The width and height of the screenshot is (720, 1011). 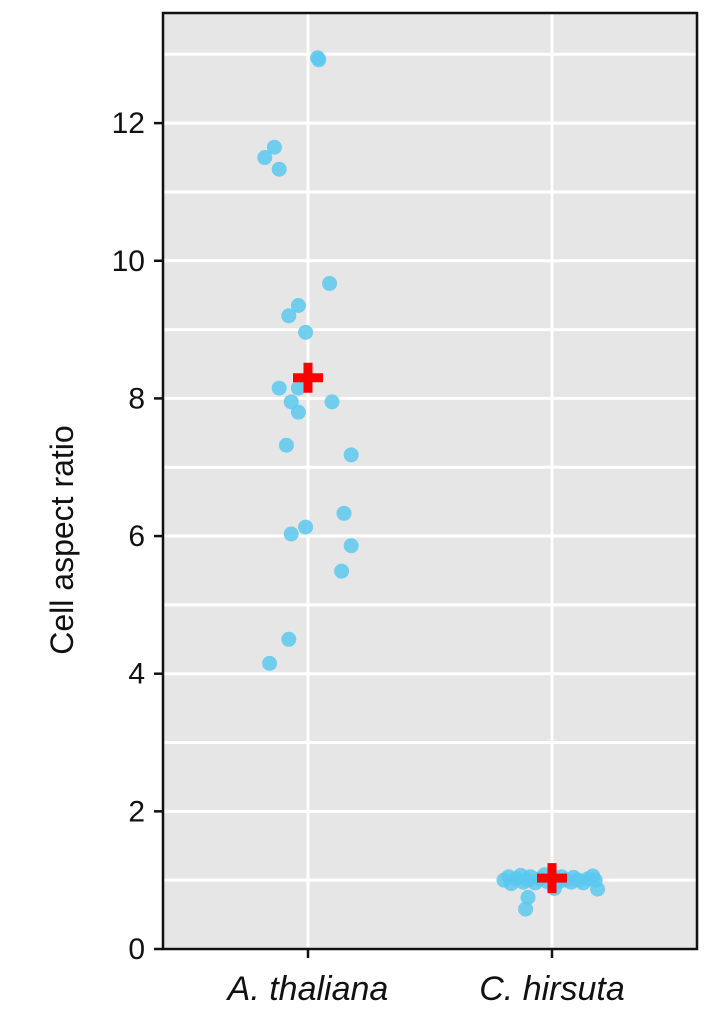 I want to click on y-axis-title: Cell aspect ratio, so click(x=62, y=539).